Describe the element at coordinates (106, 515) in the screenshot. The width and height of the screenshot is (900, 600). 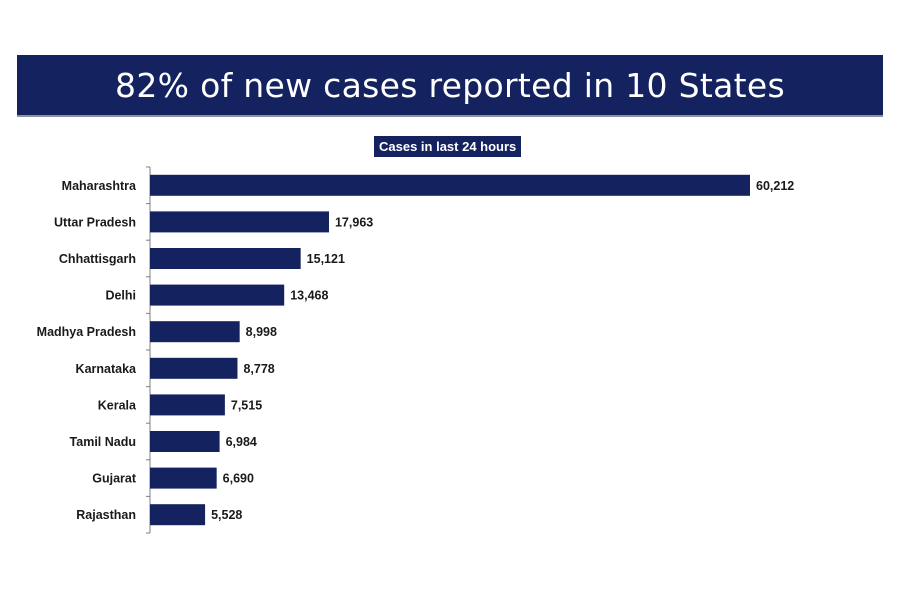
I see `category-label: Rajasthan` at that location.